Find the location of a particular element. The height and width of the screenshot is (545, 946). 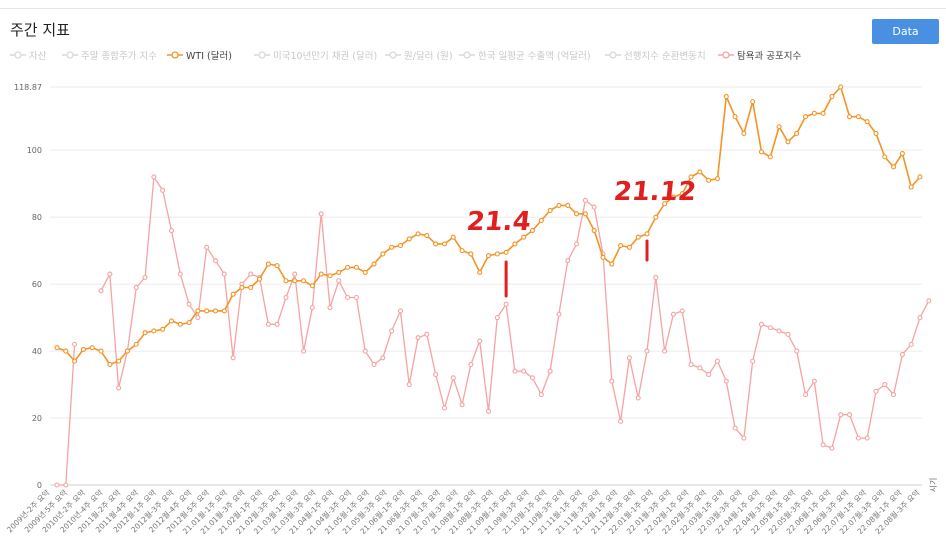

legend-item-stock-index: 주말 종합주가 지수 is located at coordinates (109, 55).